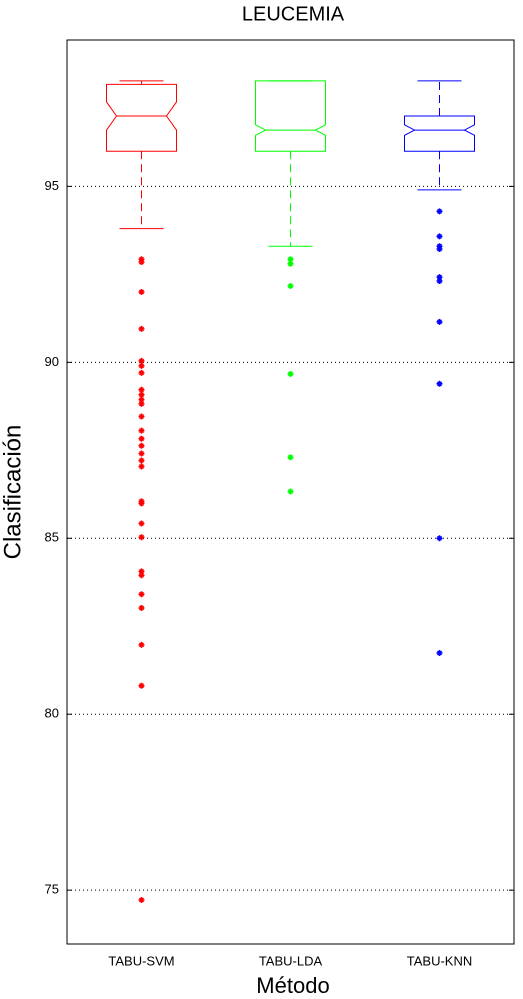  I want to click on y-tick-label: 85, so click(52, 537).